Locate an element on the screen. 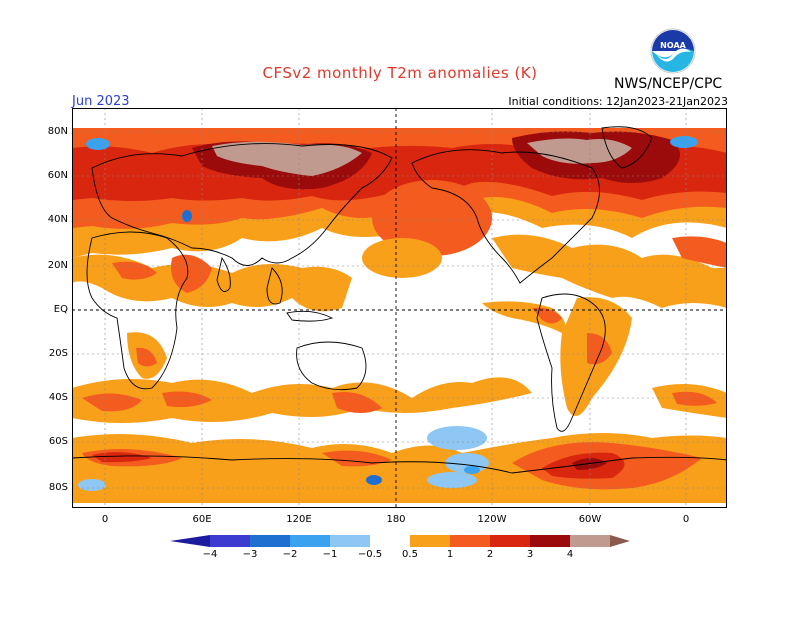 This screenshot has width=800, height=618. lat-label-60s: 60S is located at coordinates (58, 441).